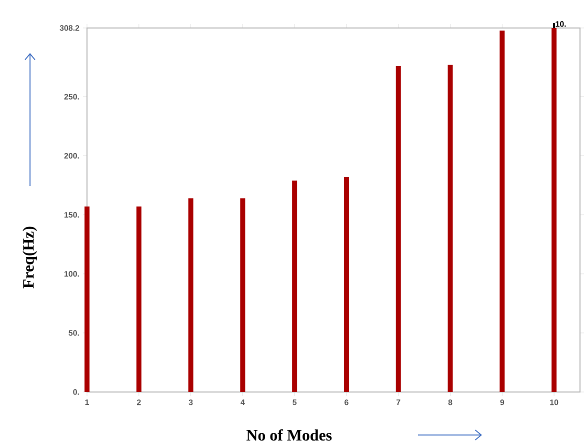 This screenshot has width=585, height=448. I want to click on y-axis-title: Freq(Hz), so click(30, 257).